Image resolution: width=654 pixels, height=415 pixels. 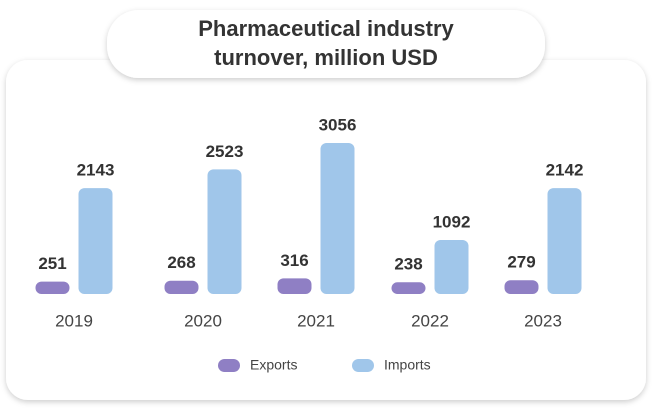 I want to click on value-label: 279, so click(x=521, y=262).